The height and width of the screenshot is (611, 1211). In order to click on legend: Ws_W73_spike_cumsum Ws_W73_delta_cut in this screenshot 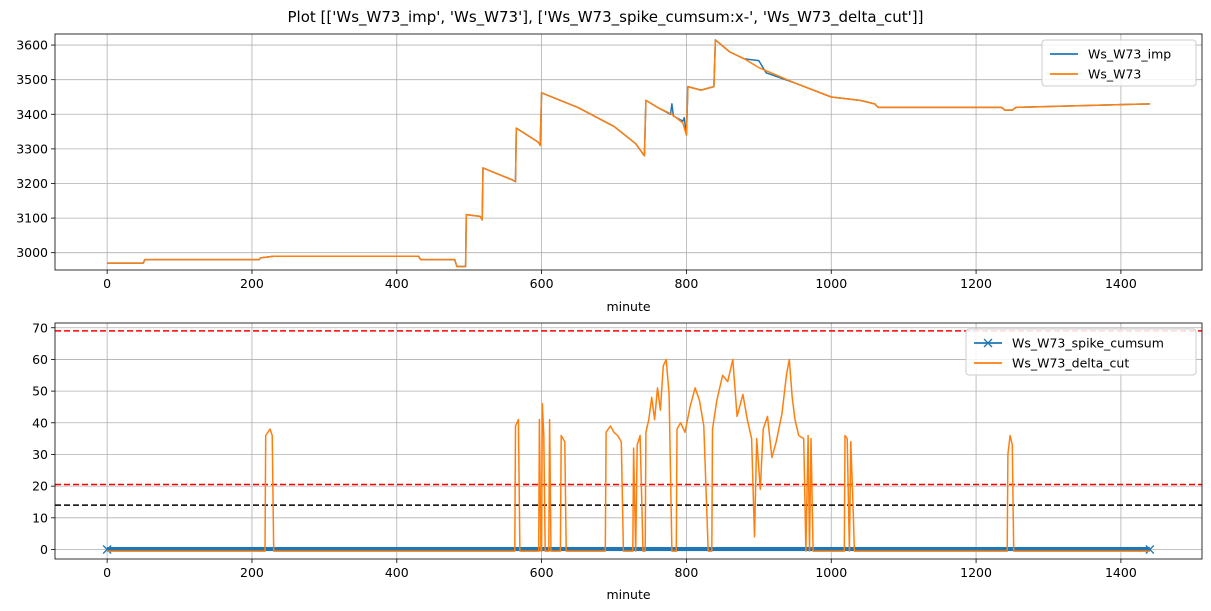, I will do `click(1081, 352)`.